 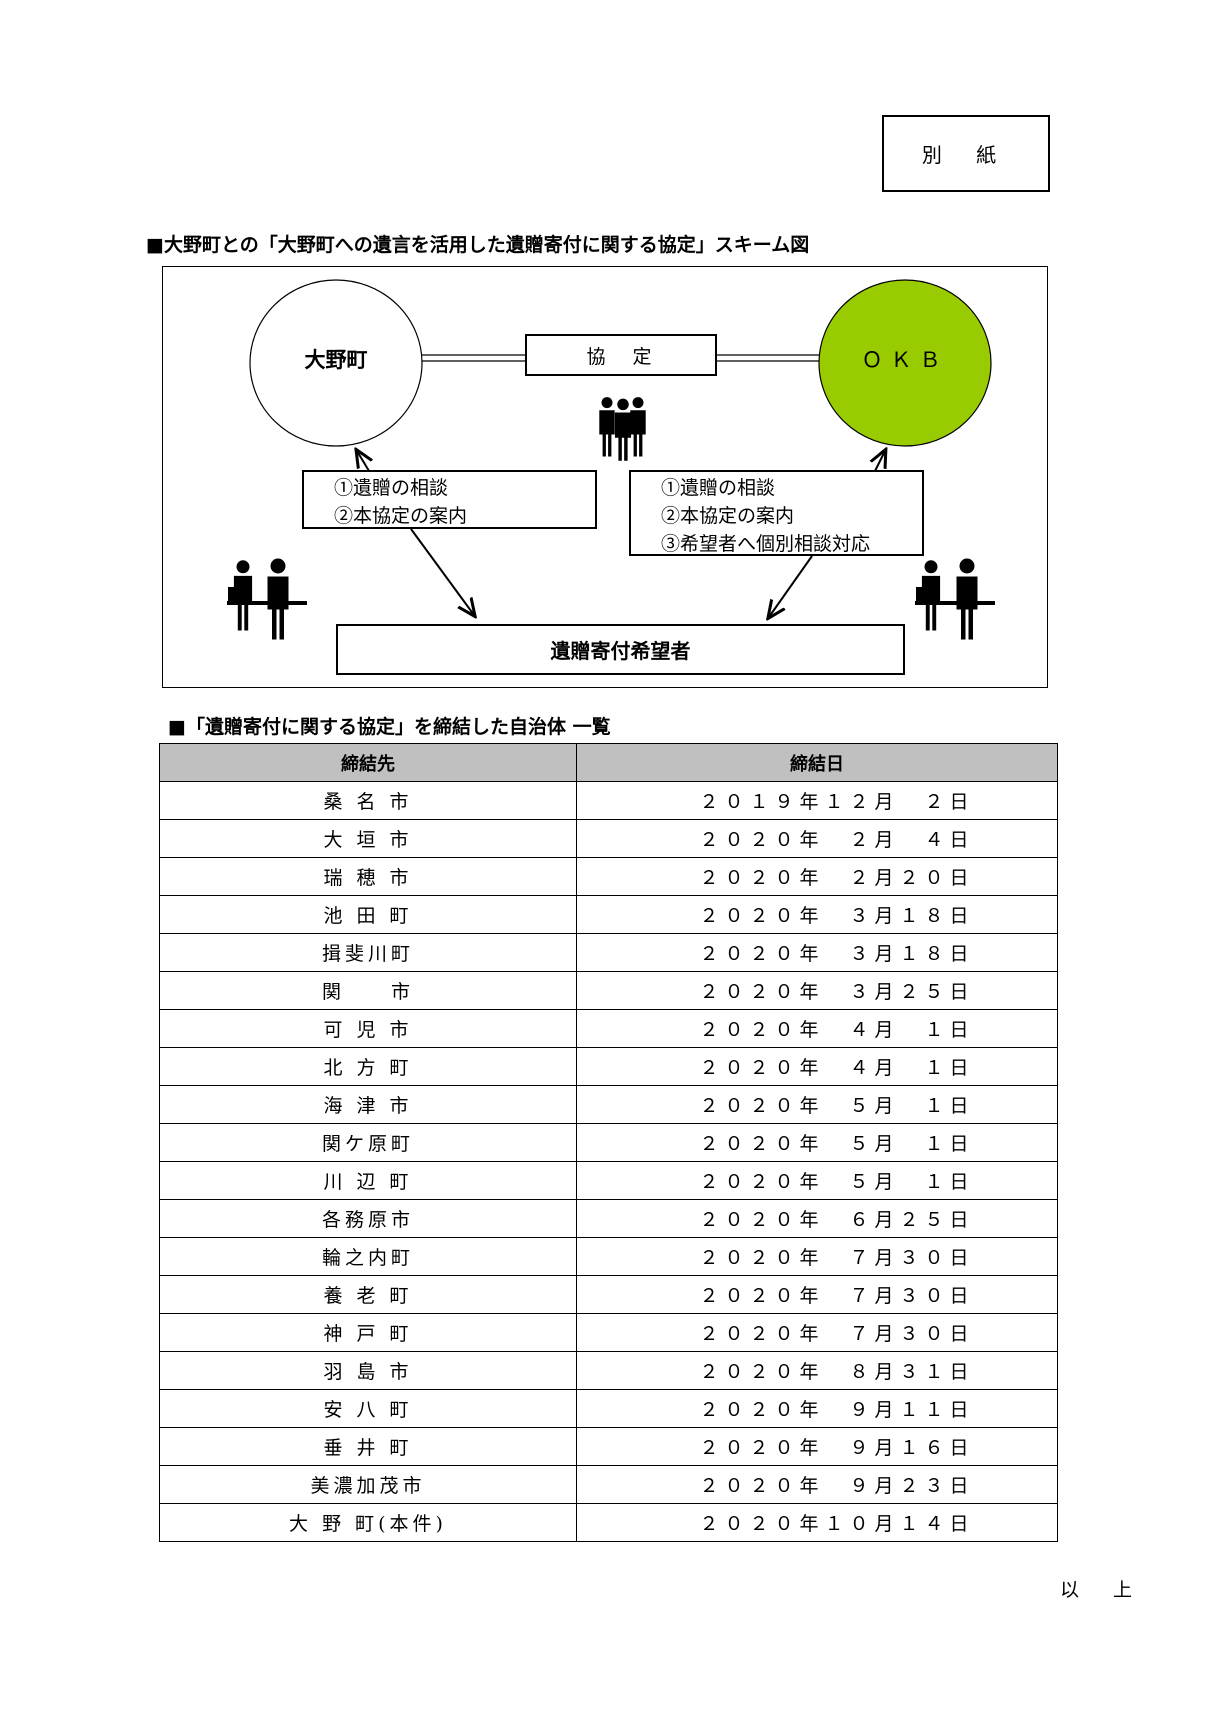 I want to click on municipality-cell: 養 老 町, so click(x=368, y=1294).